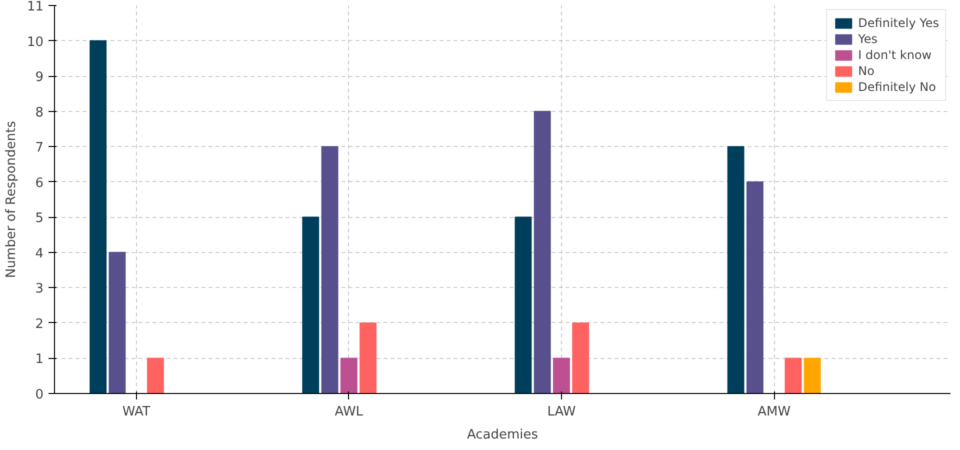  What do you see at coordinates (136, 412) in the screenshot?
I see `x-tick-label: WAT` at bounding box center [136, 412].